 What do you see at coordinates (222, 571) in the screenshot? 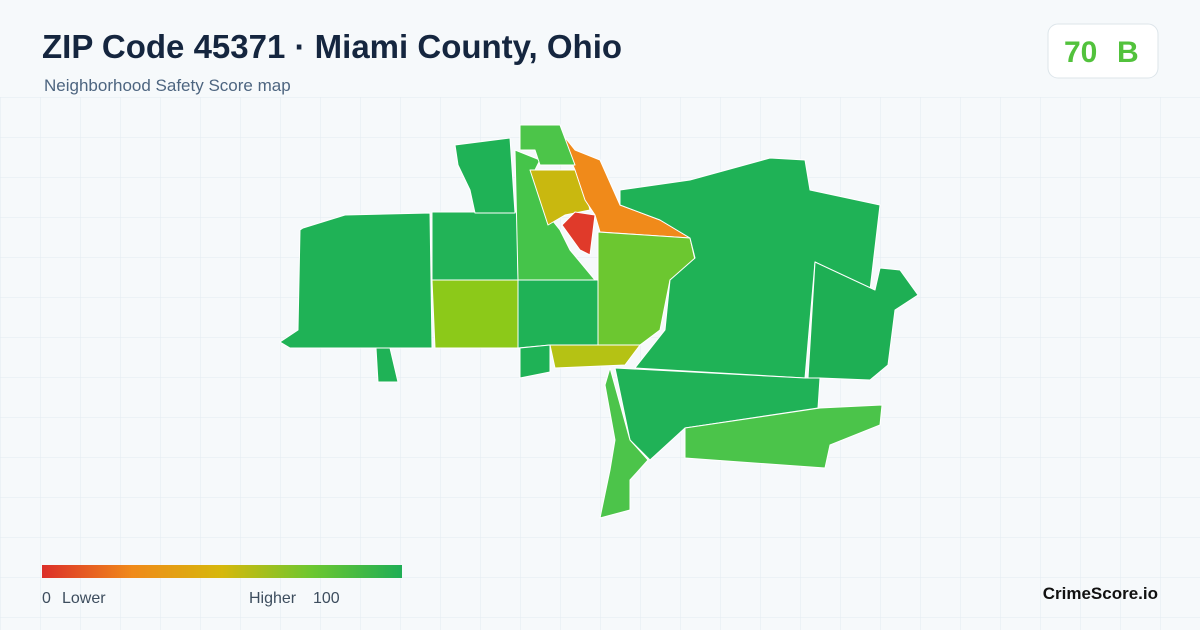
I see `legend-gradient` at bounding box center [222, 571].